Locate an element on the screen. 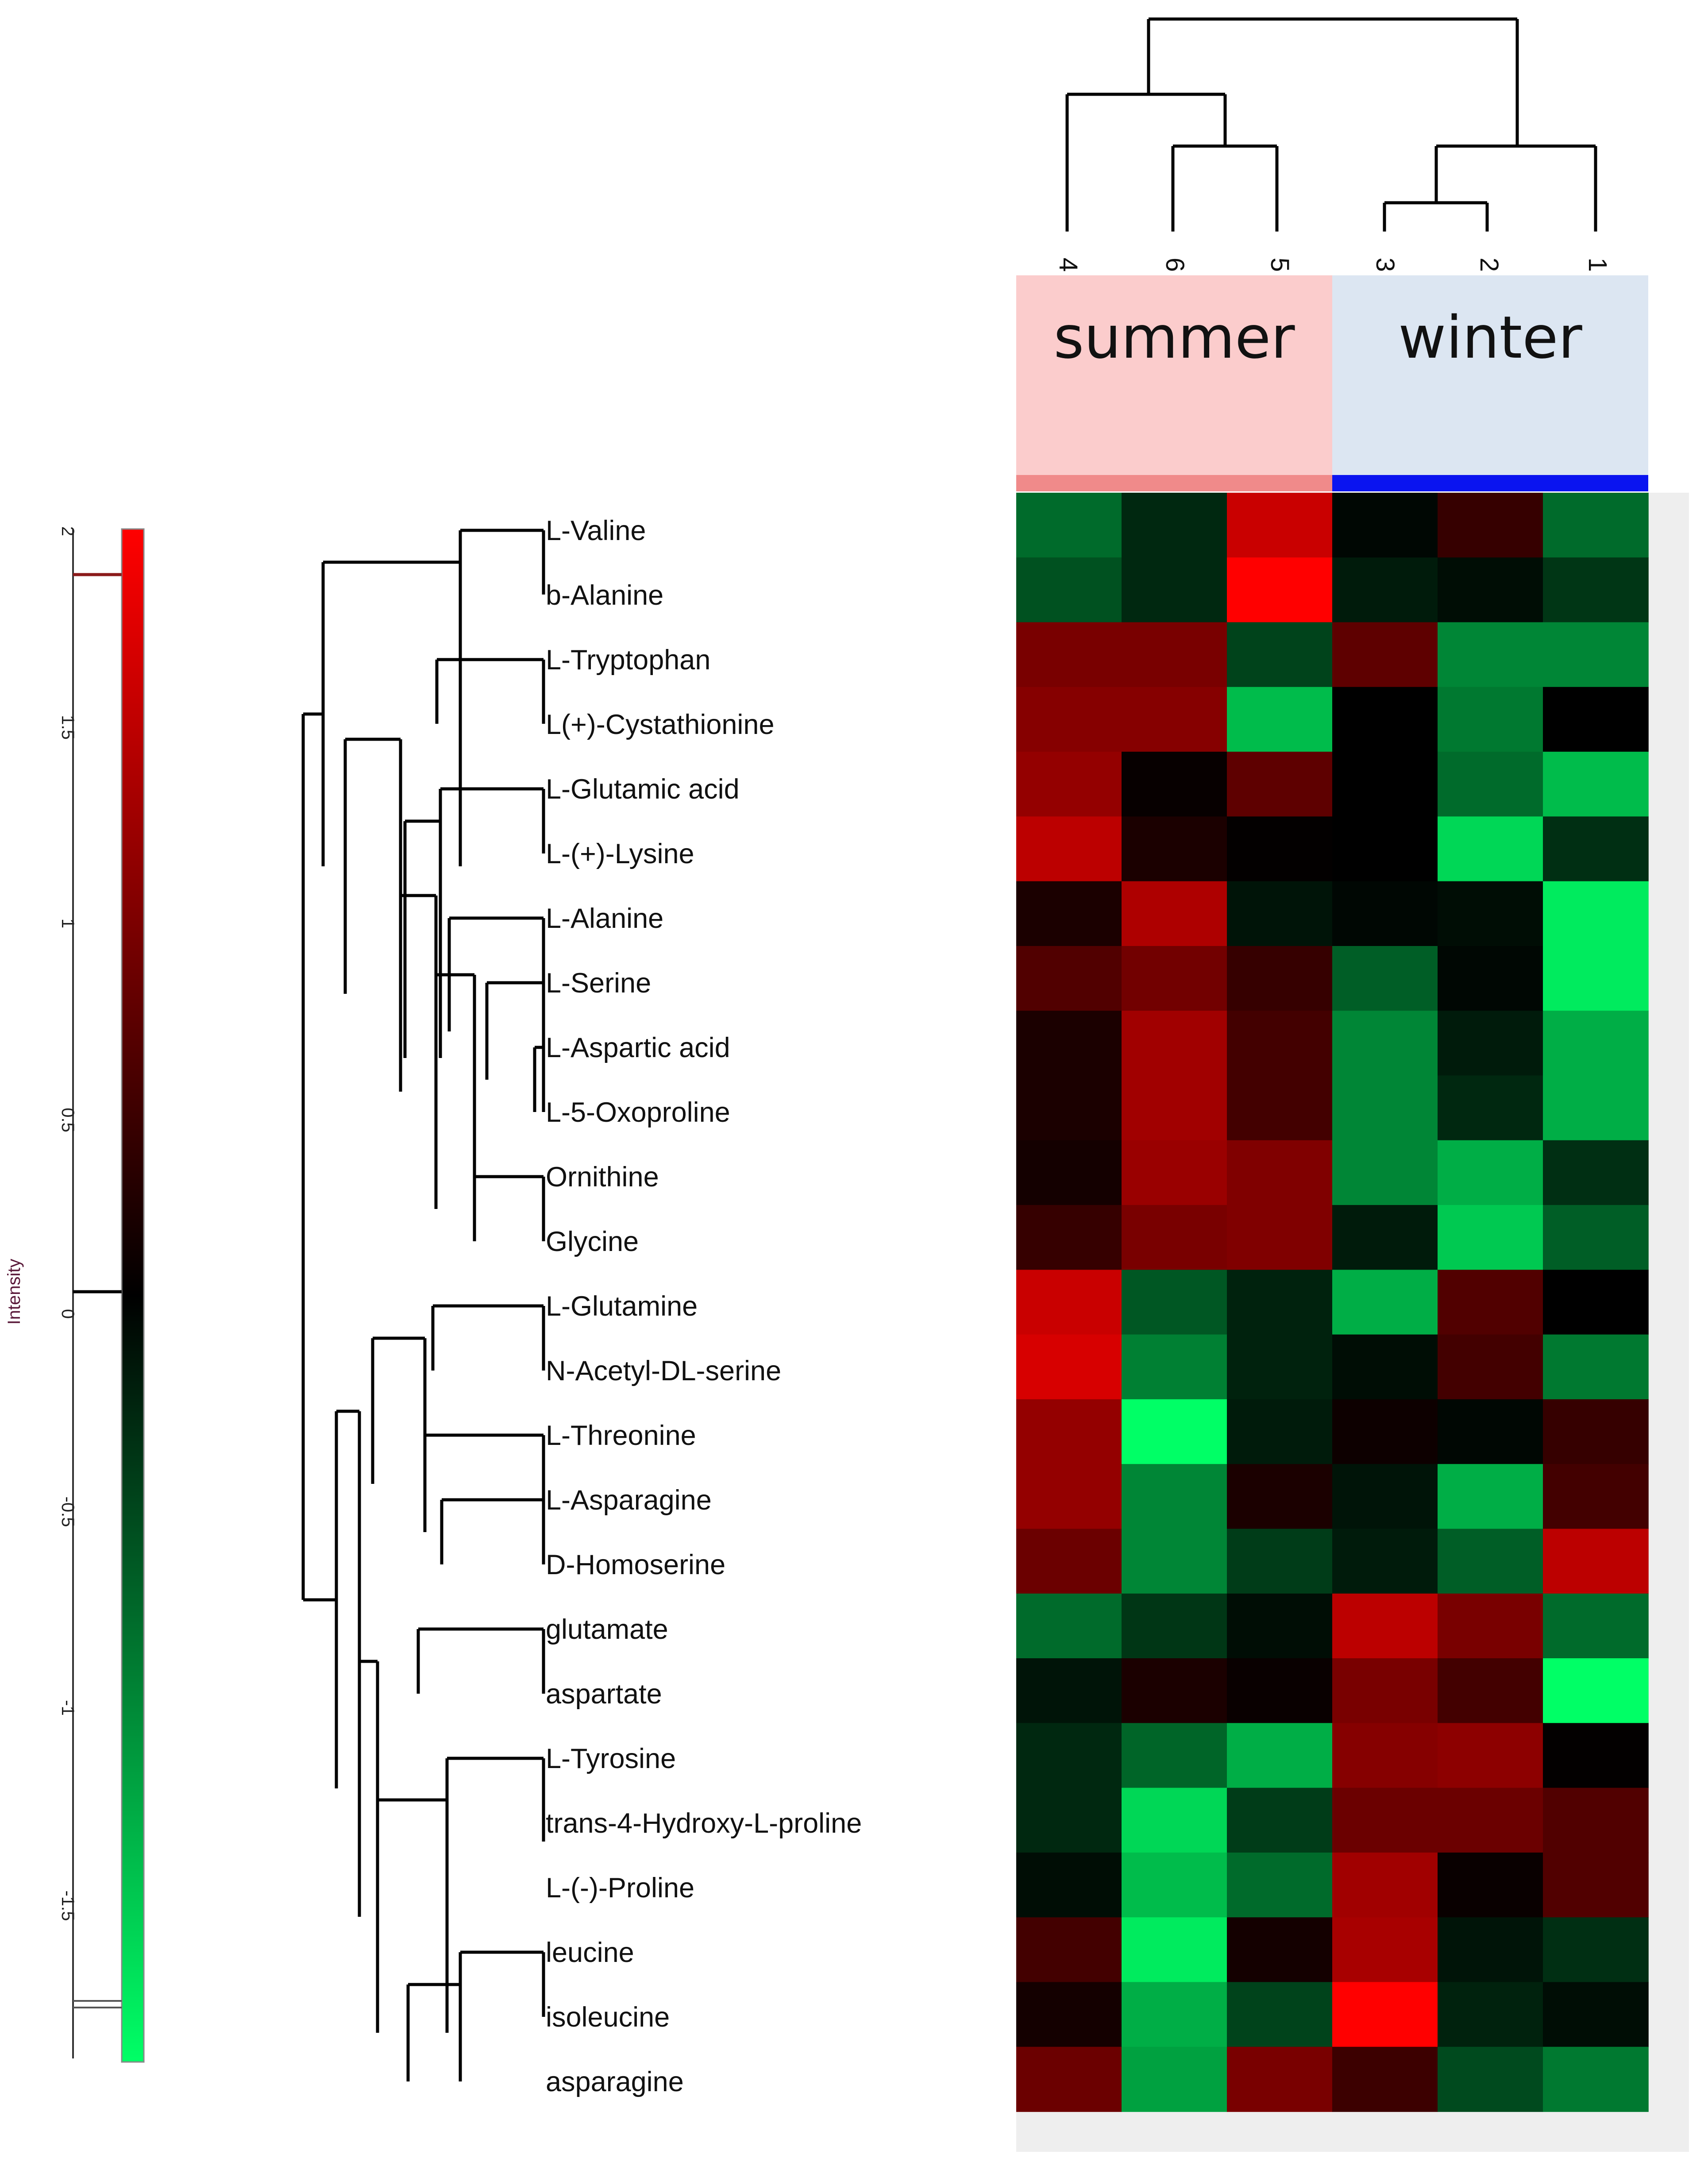 This screenshot has height=2170, width=1708. group-bar-winter is located at coordinates (1490, 483).